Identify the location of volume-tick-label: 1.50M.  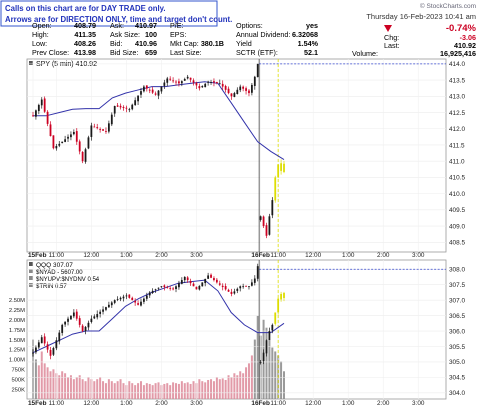
(17, 341).